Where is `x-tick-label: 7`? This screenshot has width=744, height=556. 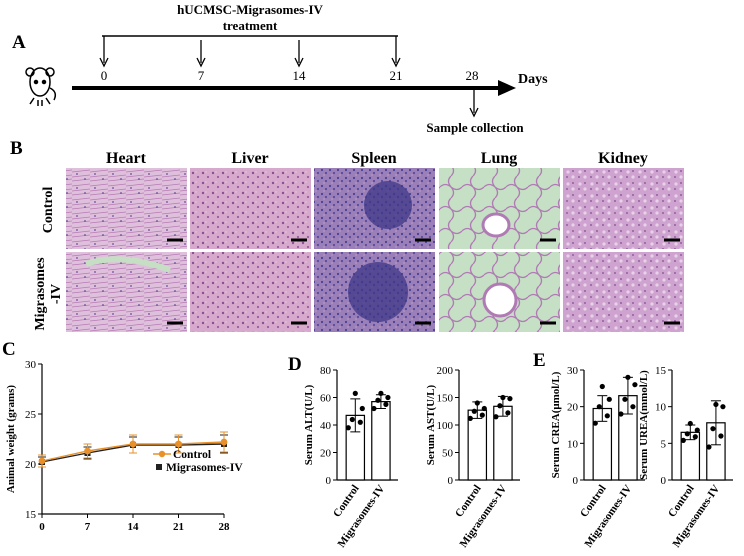
x-tick-label: 7 is located at coordinates (88, 527).